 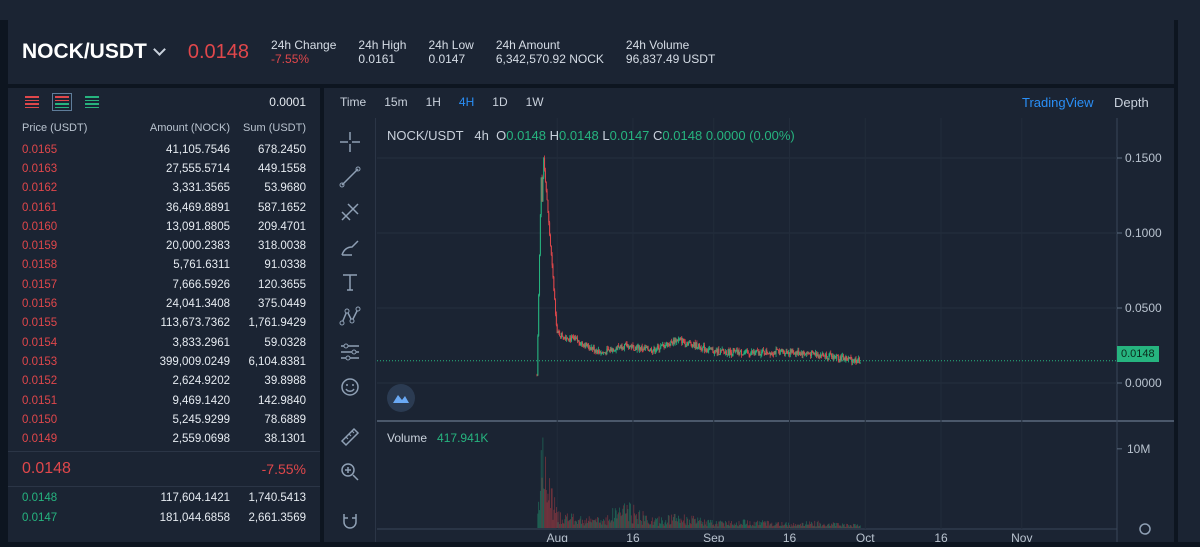 I want to click on tradingview-logo-icon, so click(x=401, y=398).